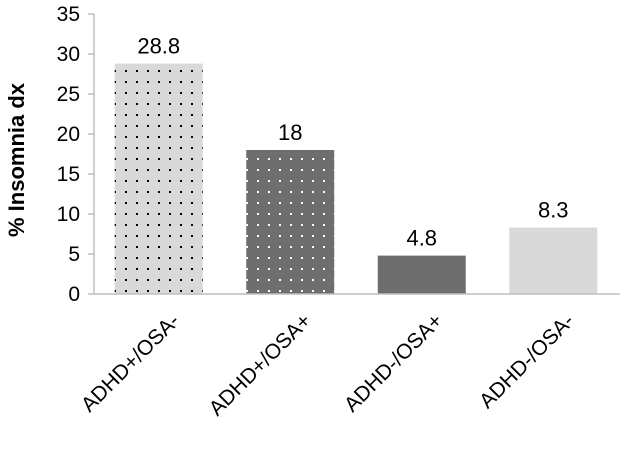 The width and height of the screenshot is (624, 468). I want to click on y-tick-label: 5, so click(74, 254).